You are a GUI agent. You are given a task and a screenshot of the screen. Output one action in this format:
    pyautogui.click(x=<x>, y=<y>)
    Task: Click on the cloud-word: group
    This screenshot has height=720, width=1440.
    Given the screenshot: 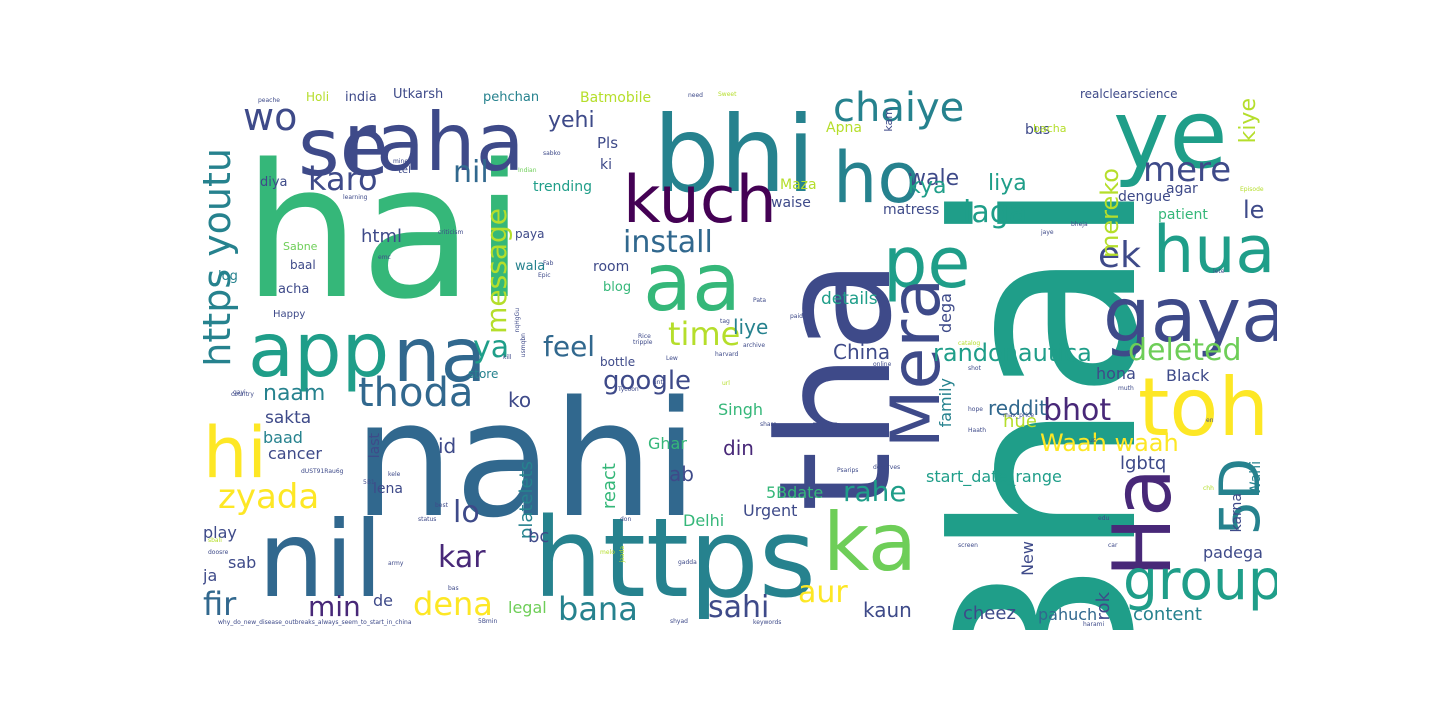 What is the action you would take?
    pyautogui.click(x=1200, y=580)
    